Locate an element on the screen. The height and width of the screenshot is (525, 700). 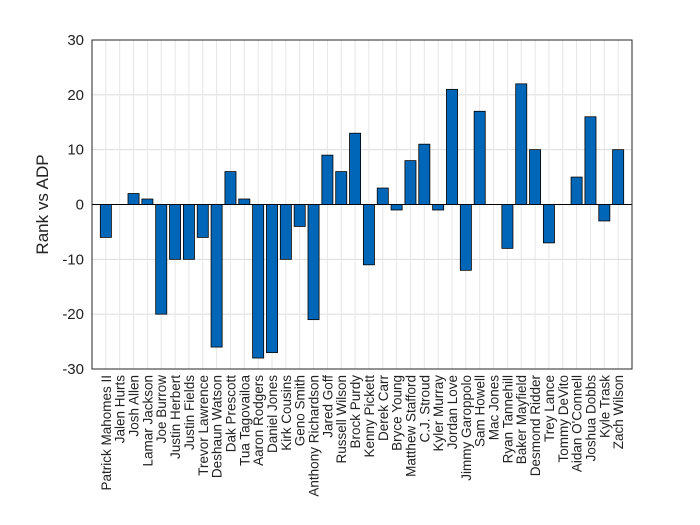
x-tick-label: Mac Jones is located at coordinates (494, 408).